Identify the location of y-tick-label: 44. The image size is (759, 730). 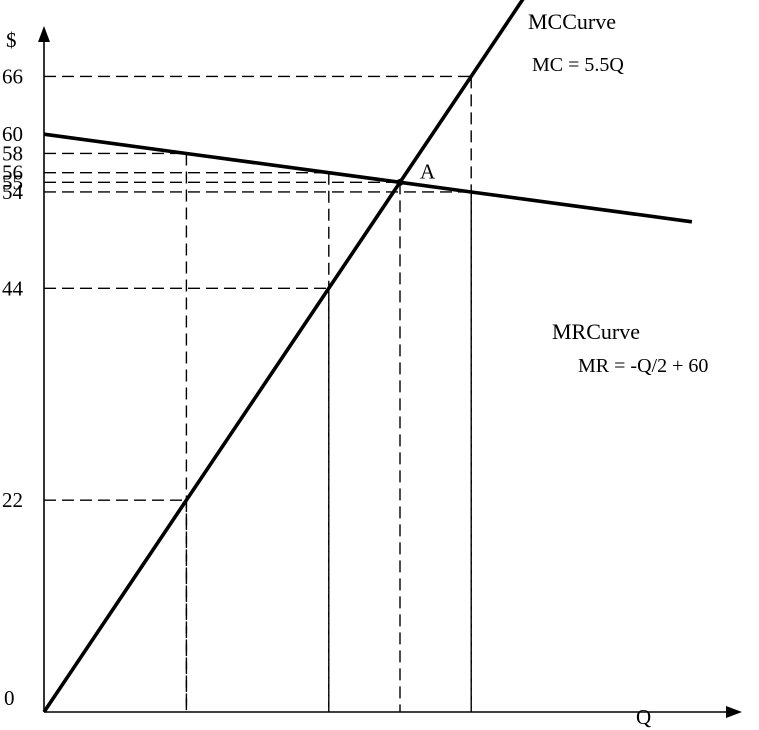
(13, 288).